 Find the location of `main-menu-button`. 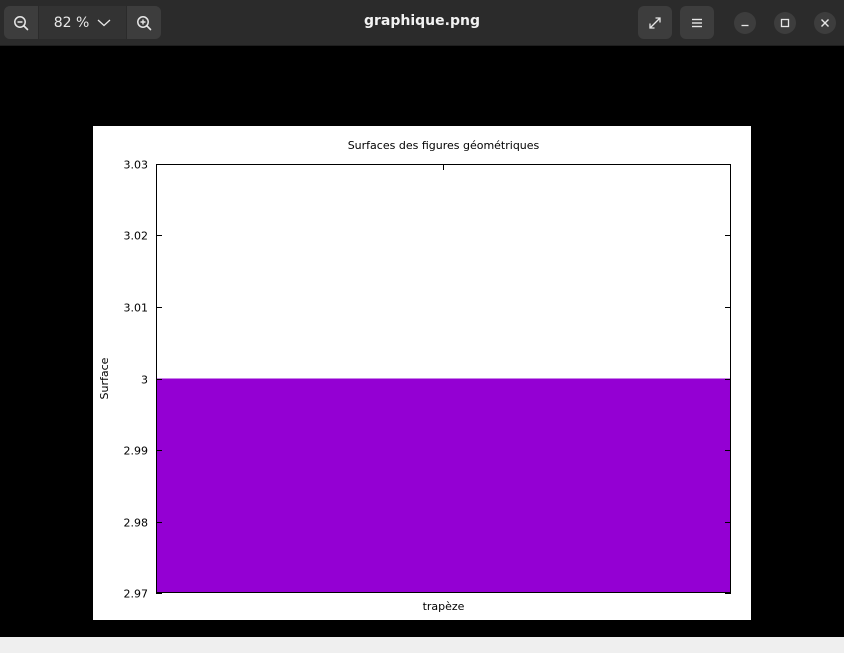

main-menu-button is located at coordinates (697, 22).